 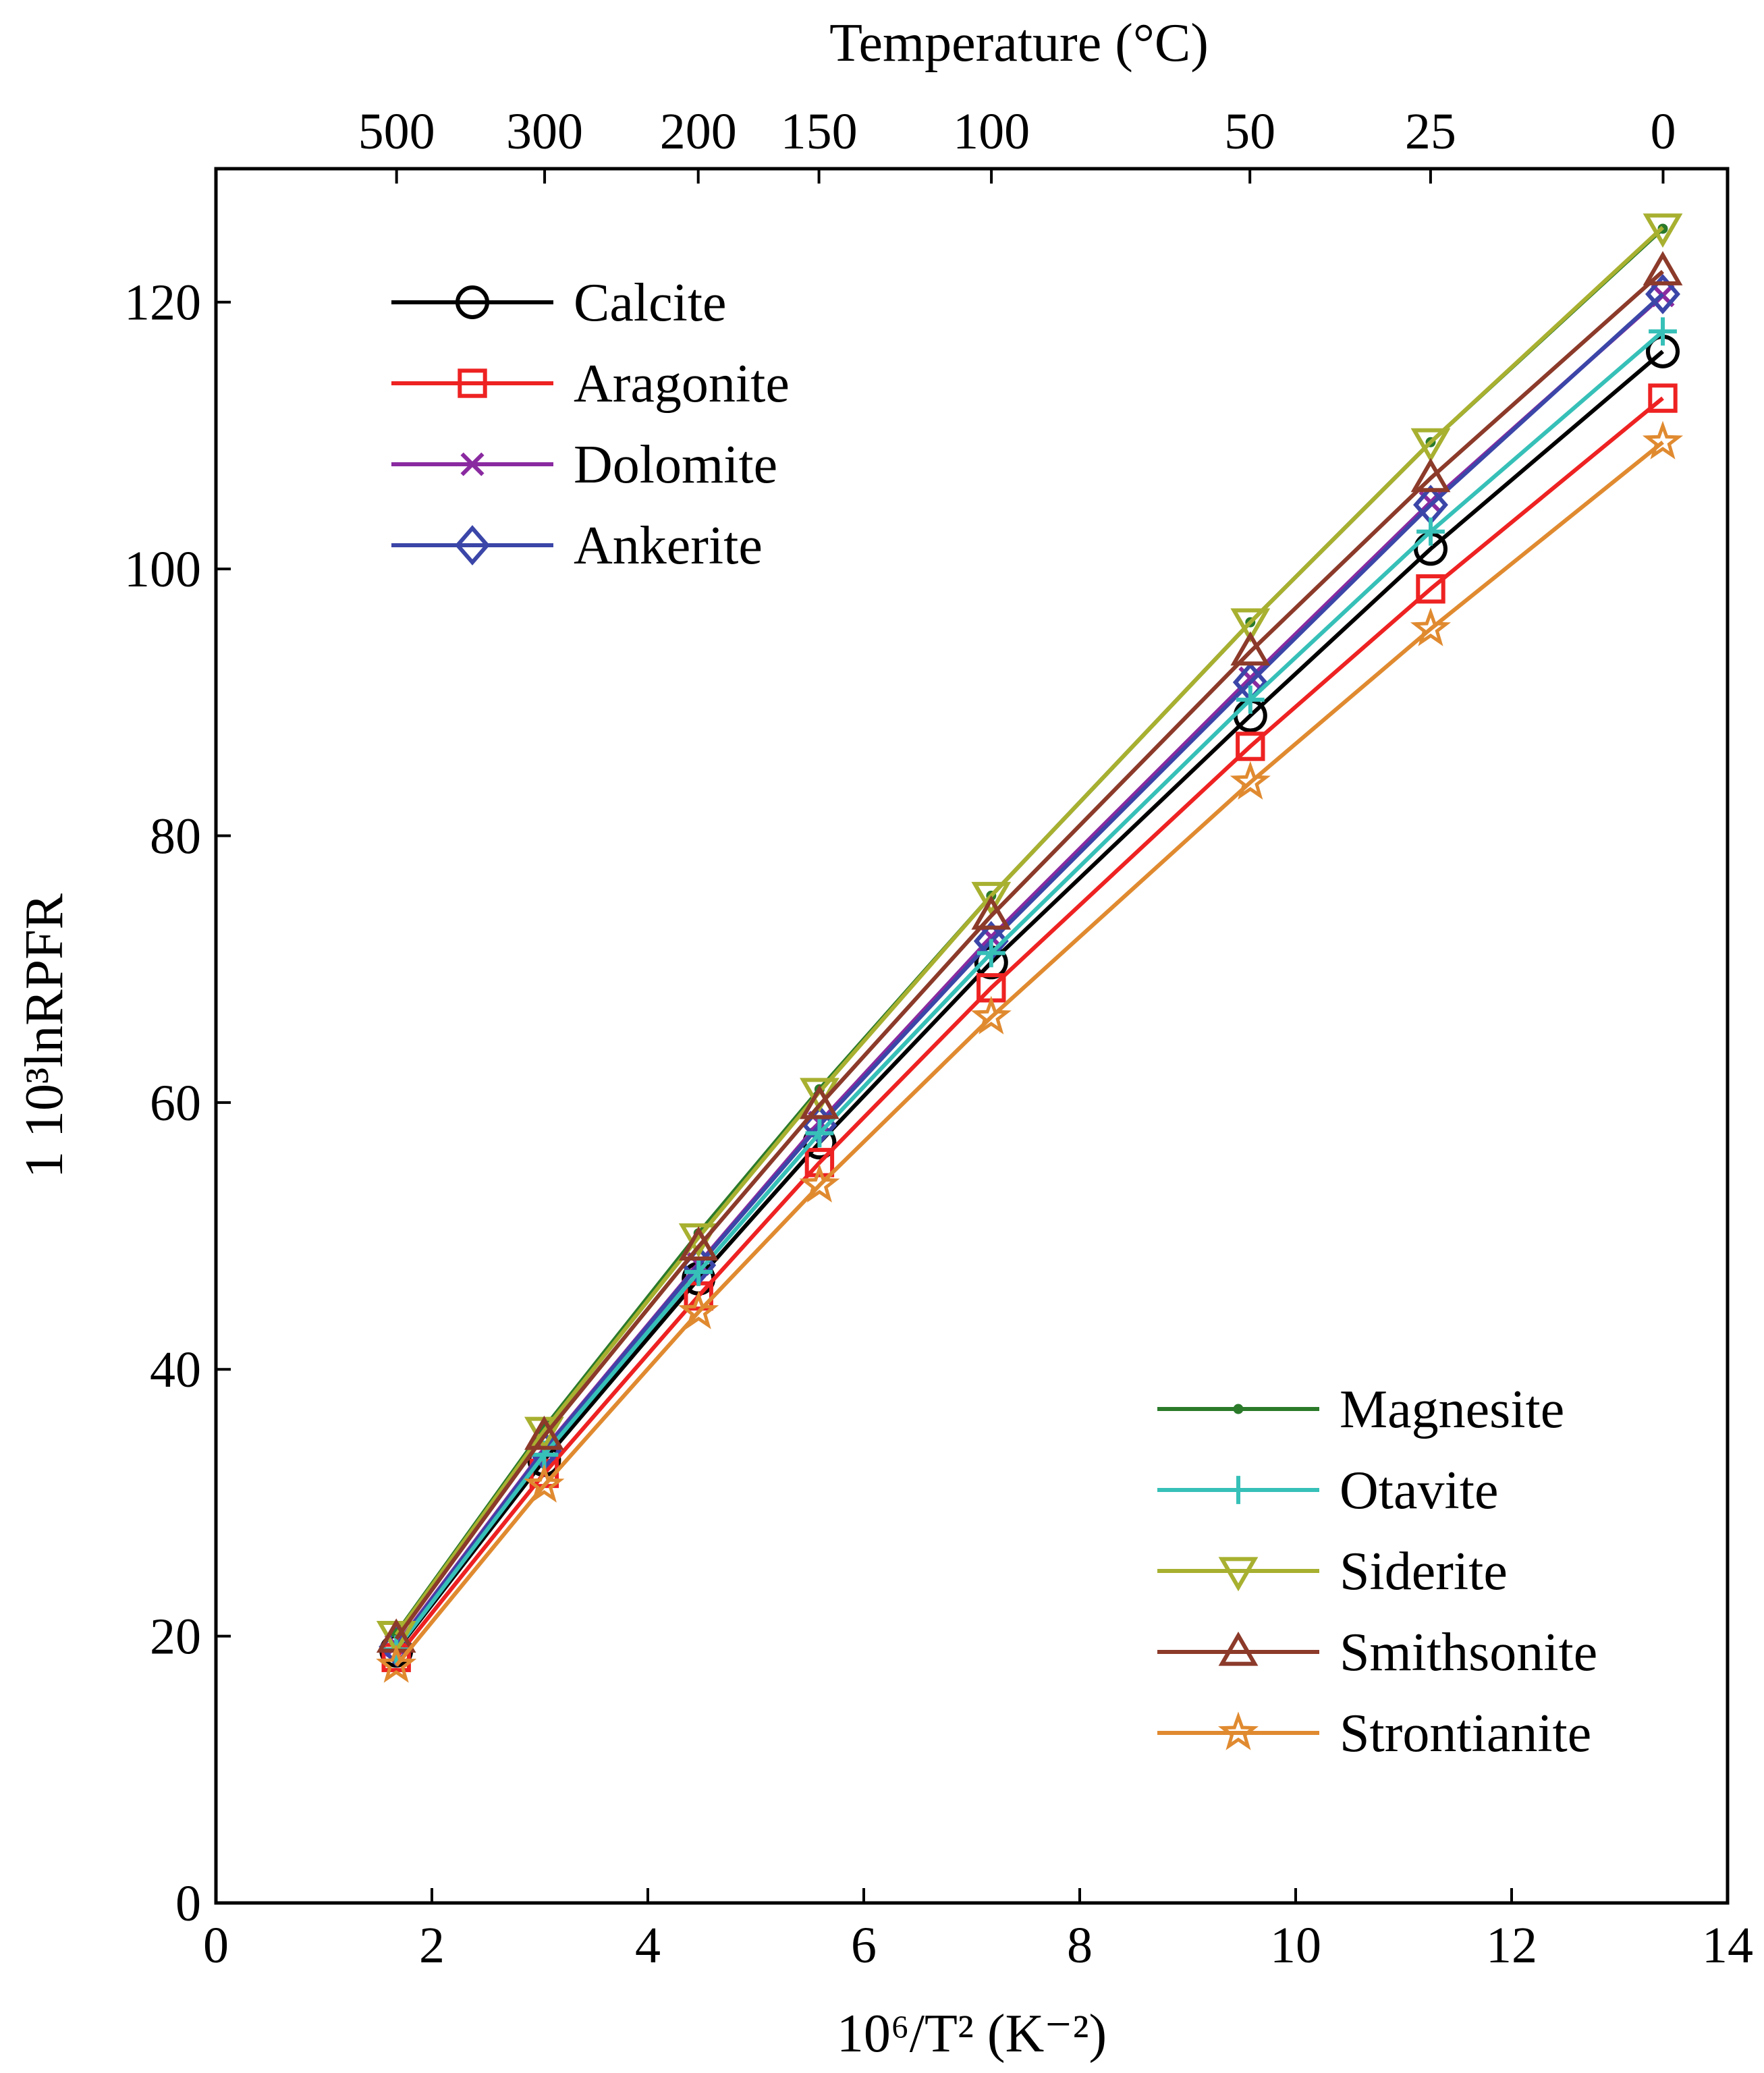 What do you see at coordinates (396, 131) in the screenshot?
I see `top-tick-label: 500` at bounding box center [396, 131].